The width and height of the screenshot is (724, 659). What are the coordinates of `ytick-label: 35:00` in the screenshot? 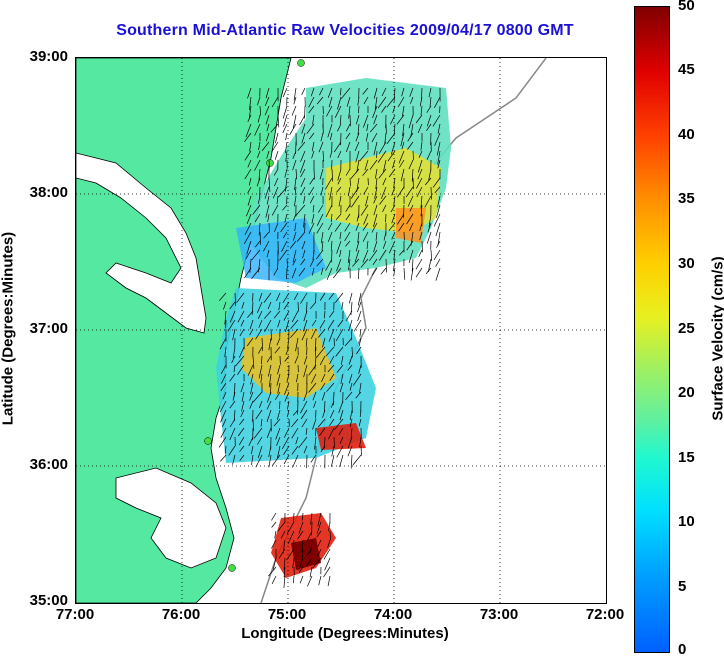 It's located at (48, 600).